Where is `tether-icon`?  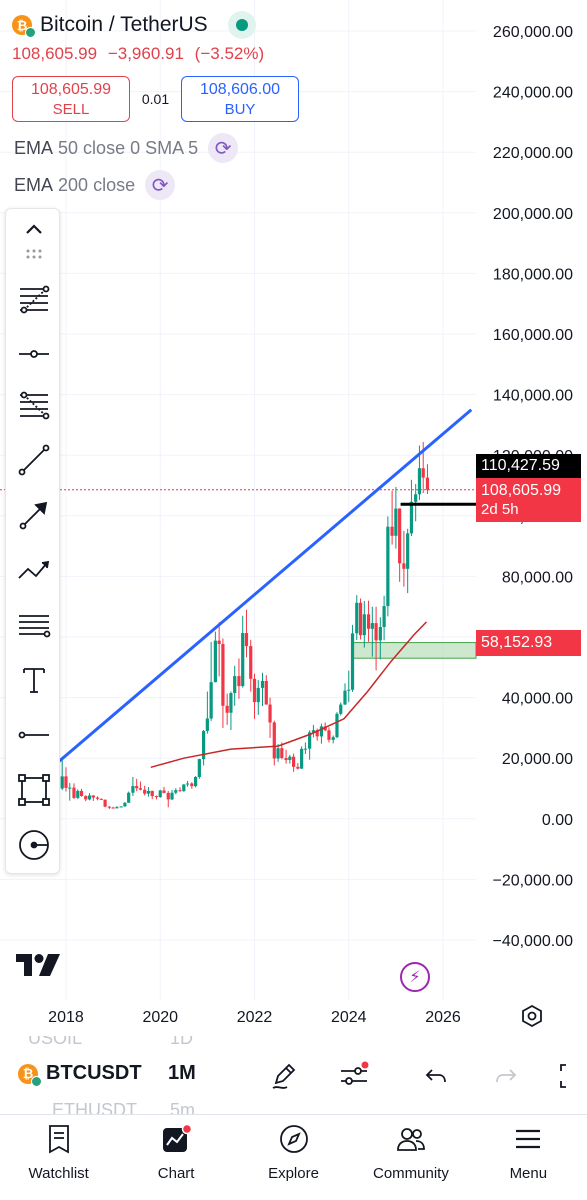
tether-icon is located at coordinates (36, 1081).